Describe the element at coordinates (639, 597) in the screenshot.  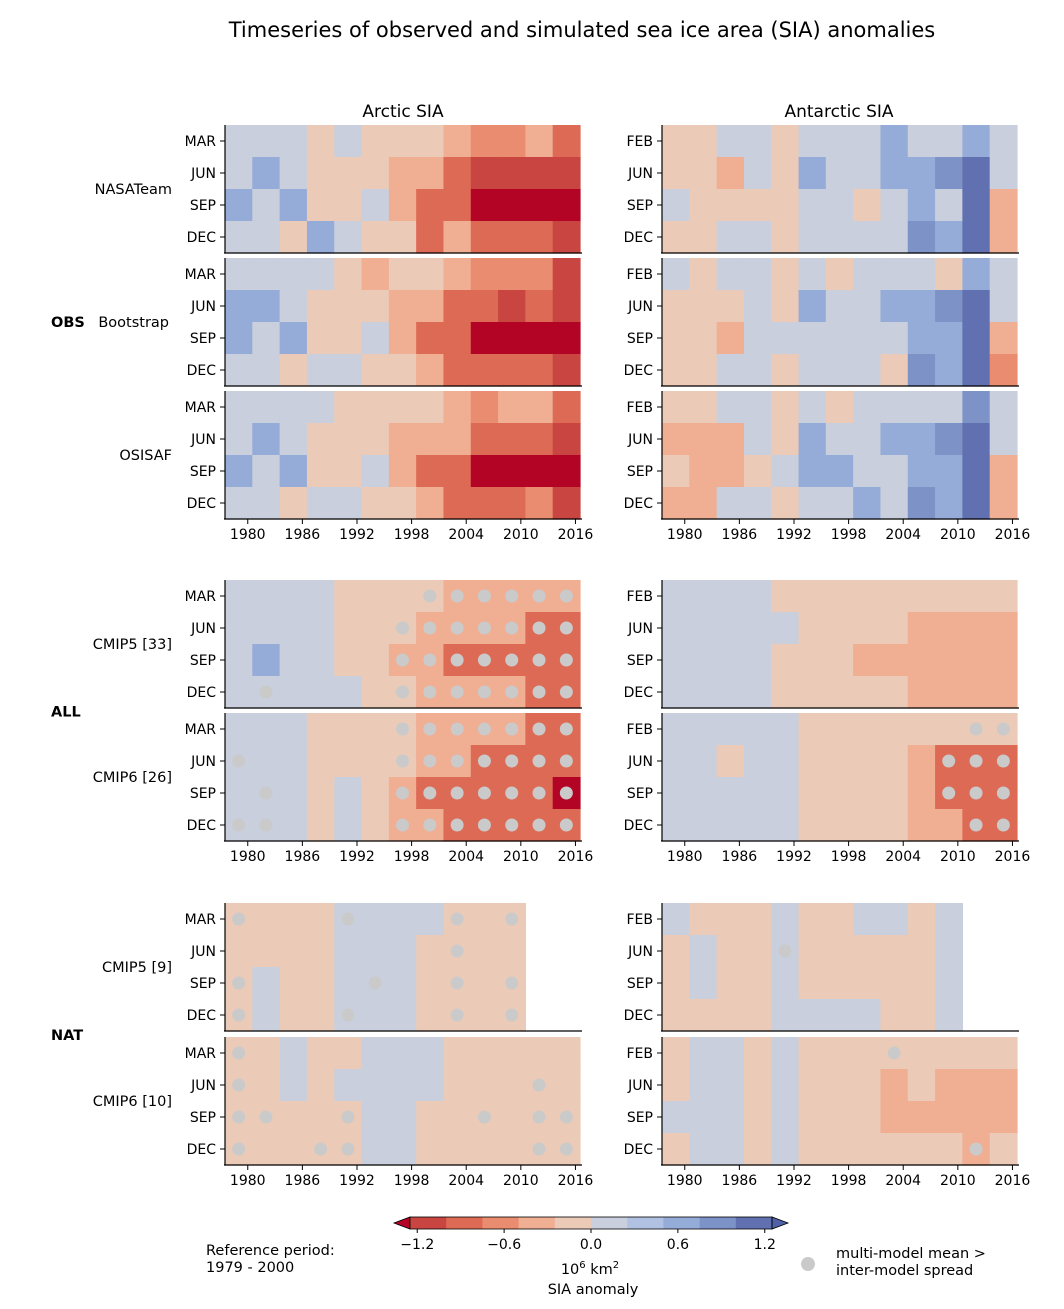
I see `y-tick-label: FEB` at that location.